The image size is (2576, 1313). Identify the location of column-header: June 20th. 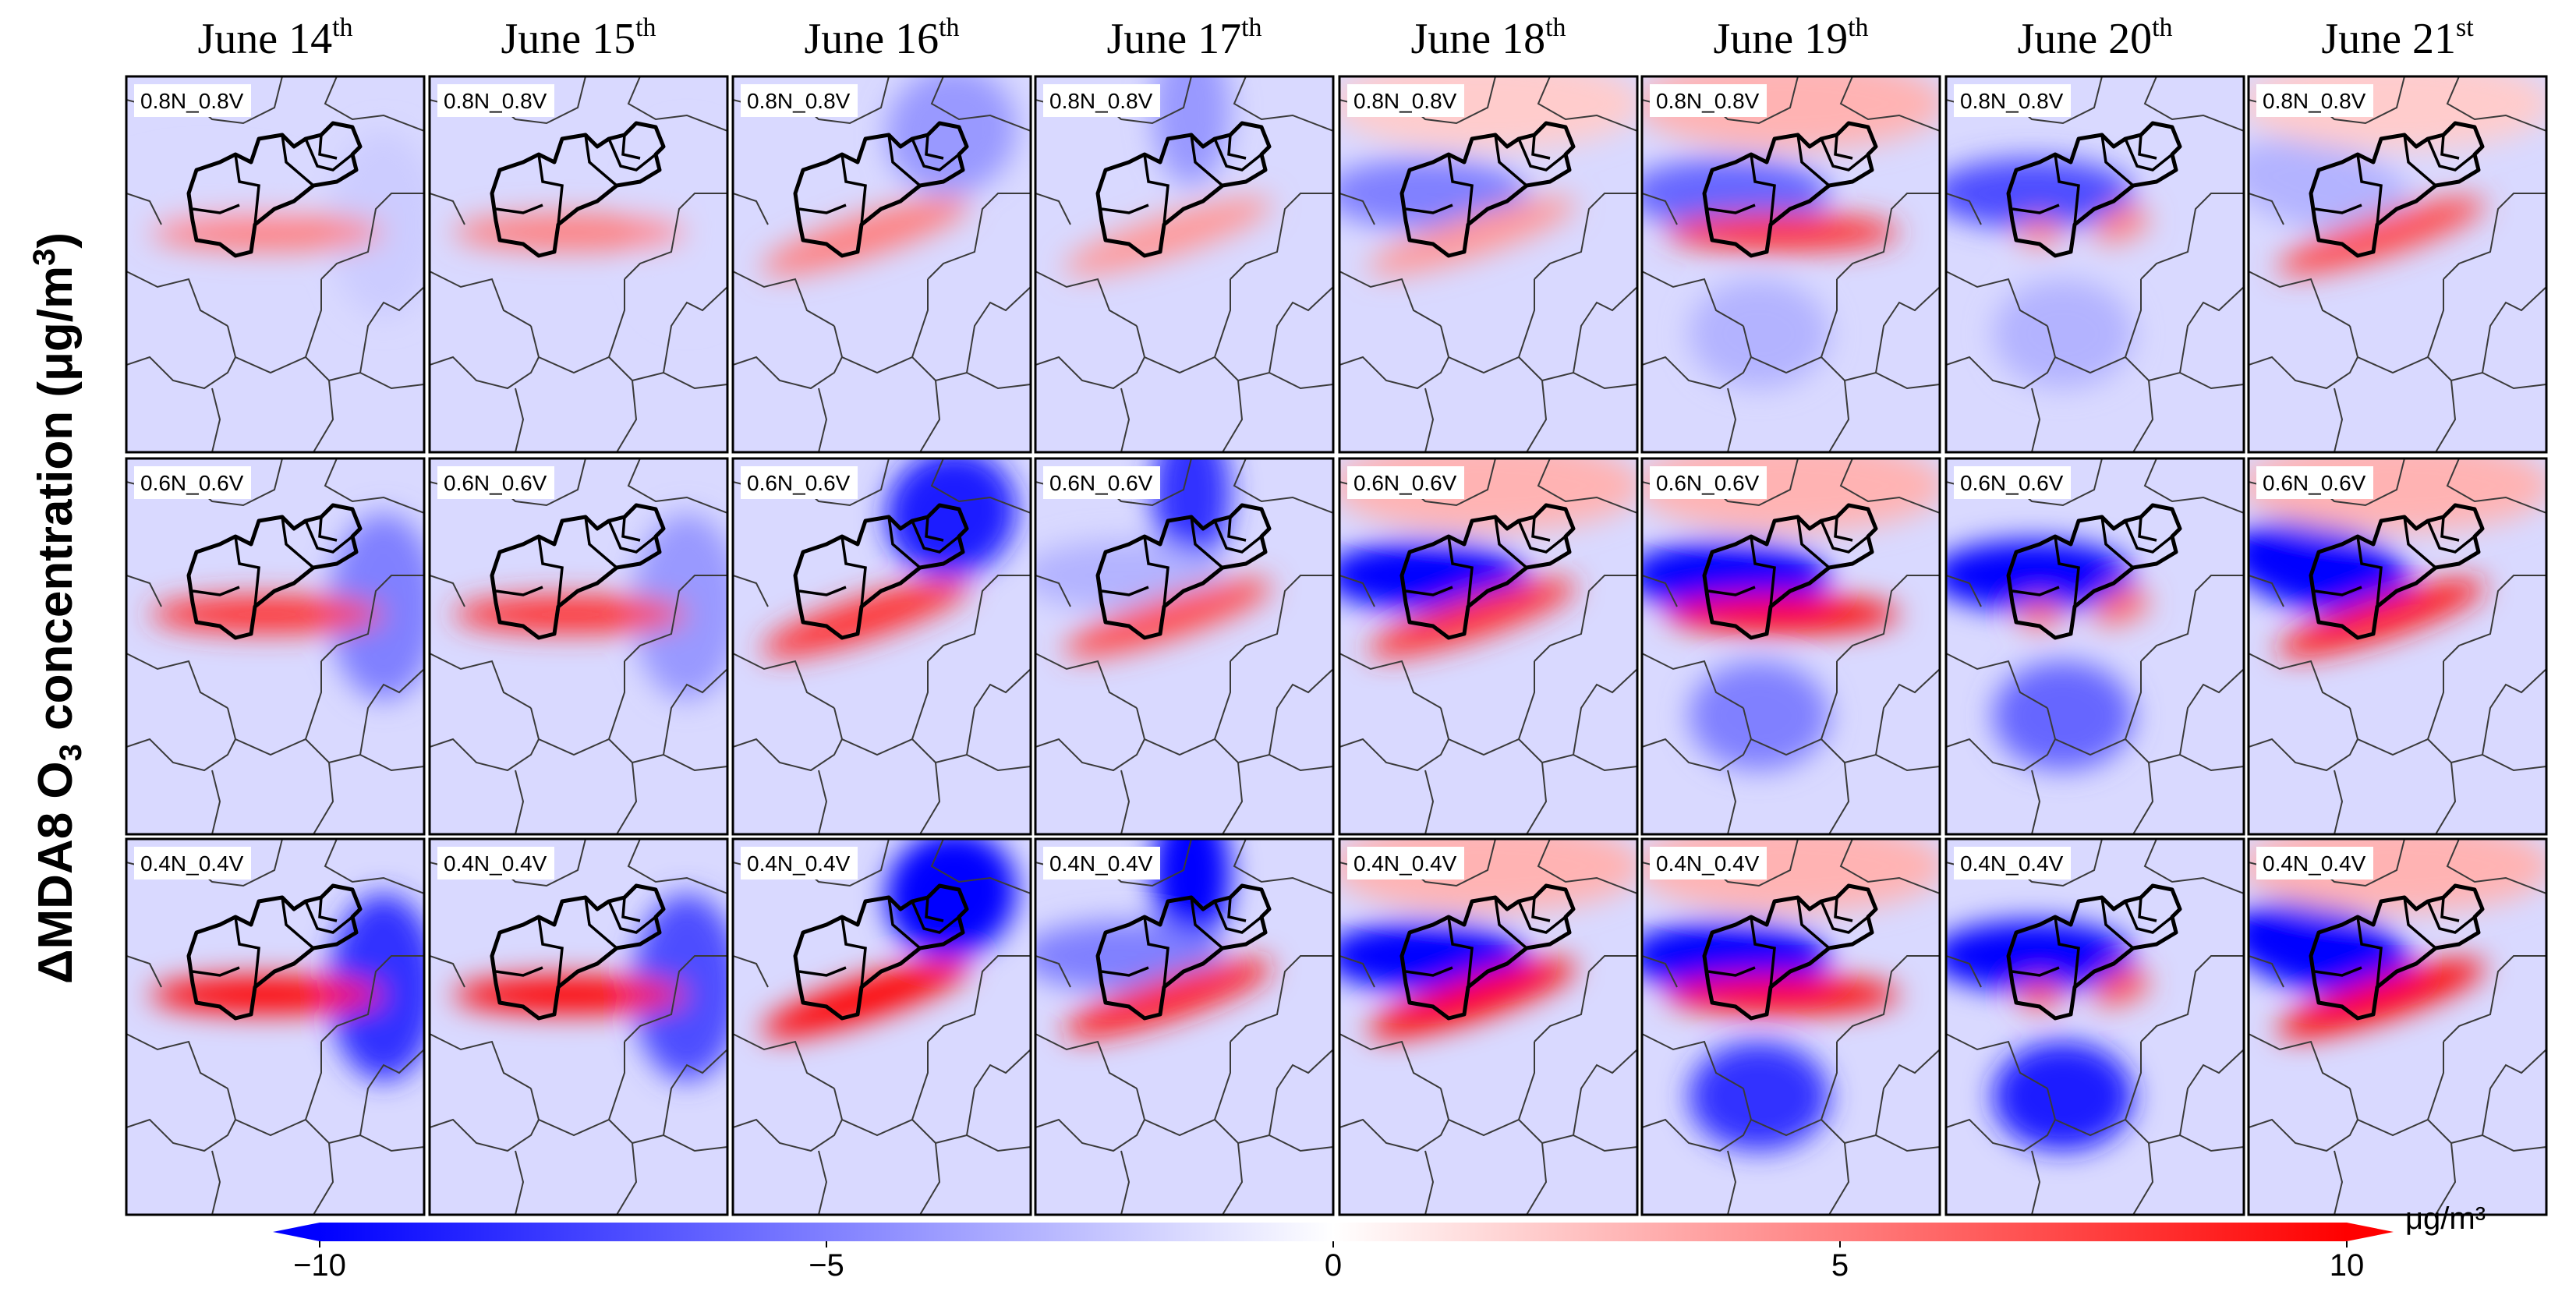
(2094, 38).